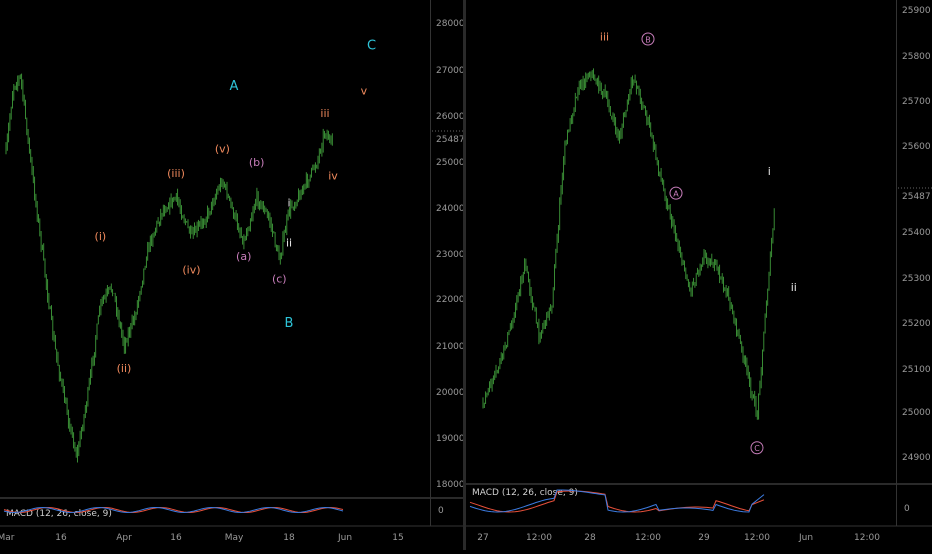  I want to click on y-tick-label: 24900, so click(916, 458).